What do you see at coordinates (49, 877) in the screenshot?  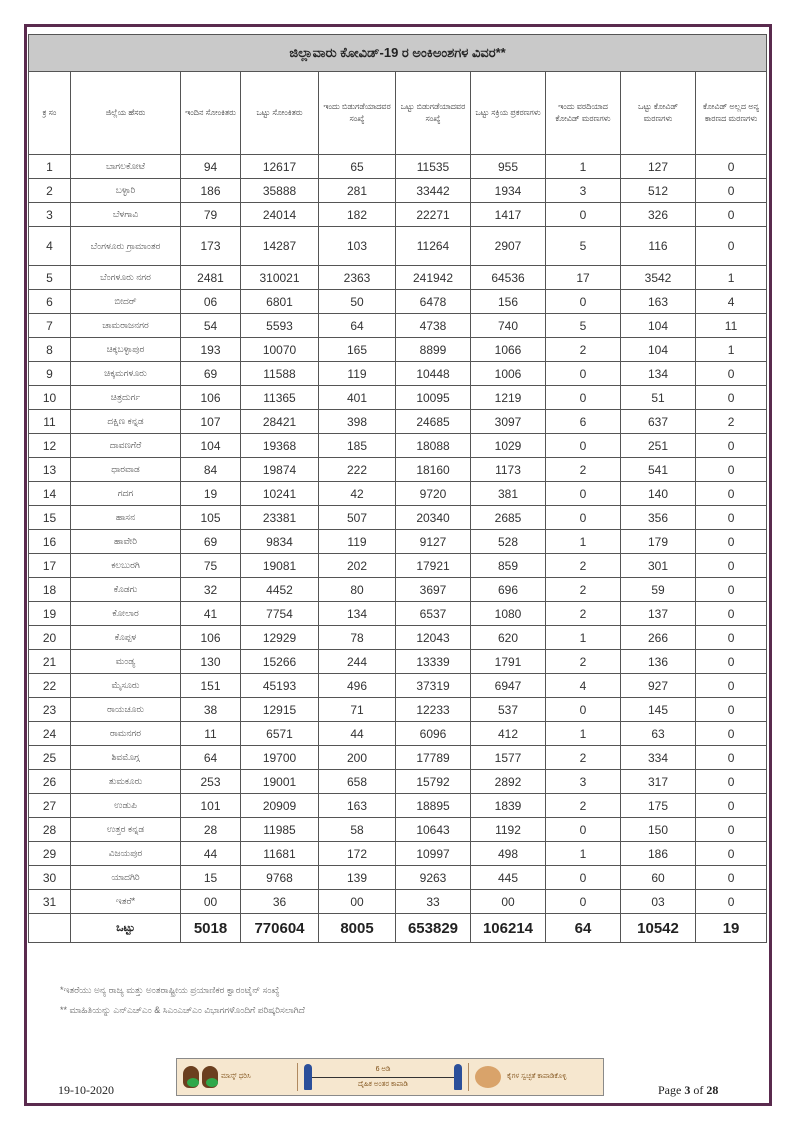 I see `serial-cell: 30` at bounding box center [49, 877].